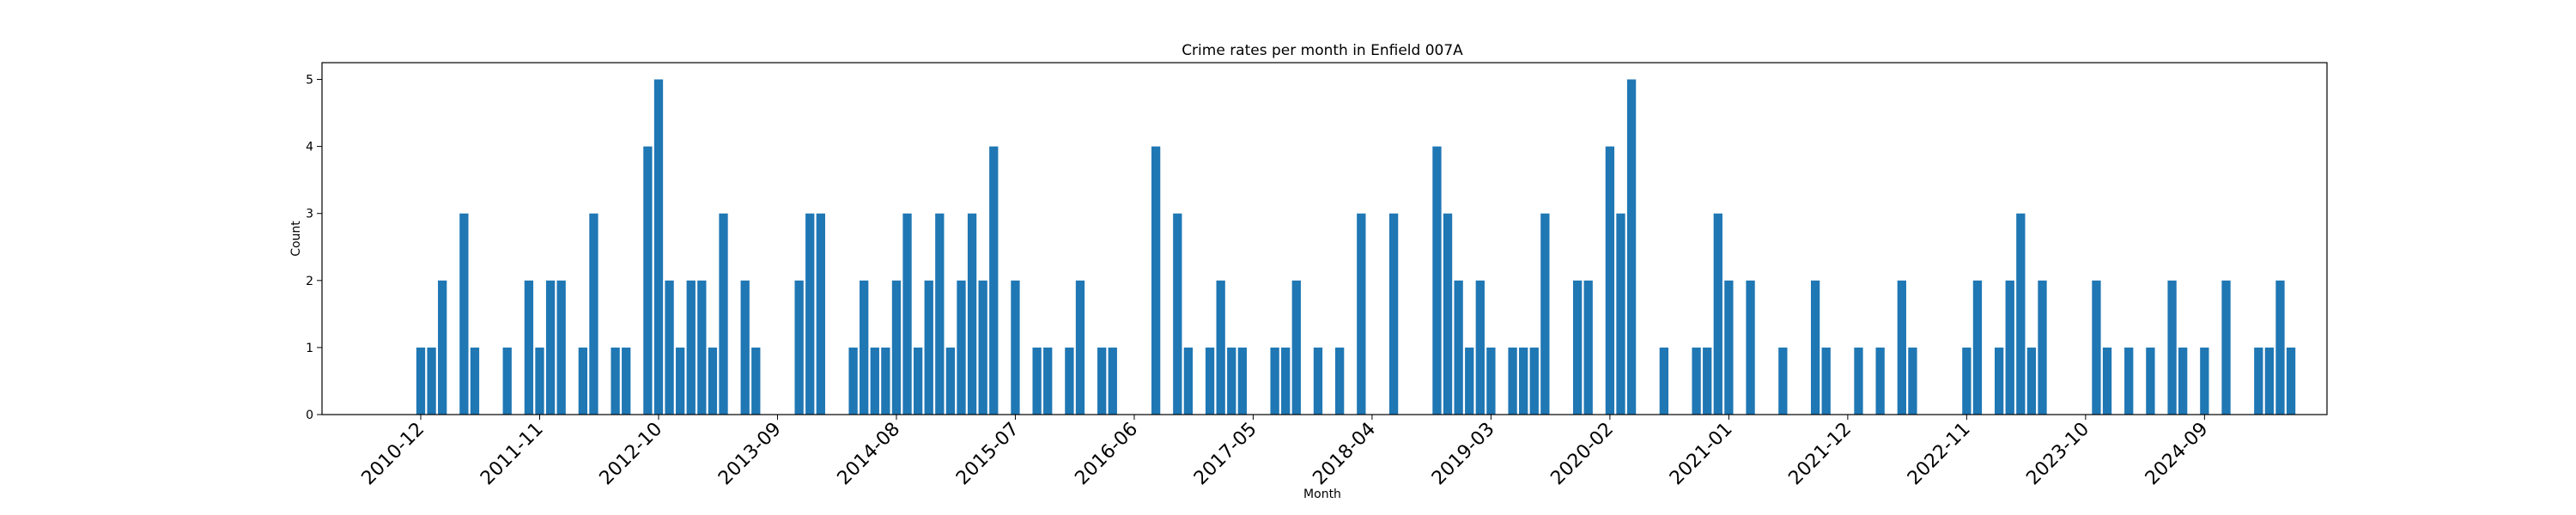  What do you see at coordinates (310, 214) in the screenshot?
I see `y-tick-label: 3` at bounding box center [310, 214].